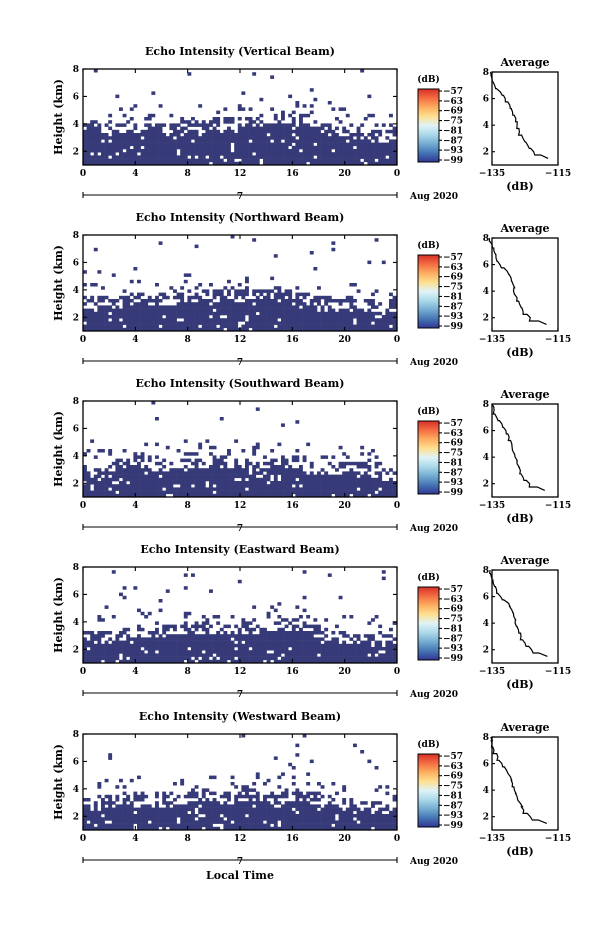  Describe the element at coordinates (453, 796) in the screenshot. I see `colorbar-tick-label: −81` at that location.